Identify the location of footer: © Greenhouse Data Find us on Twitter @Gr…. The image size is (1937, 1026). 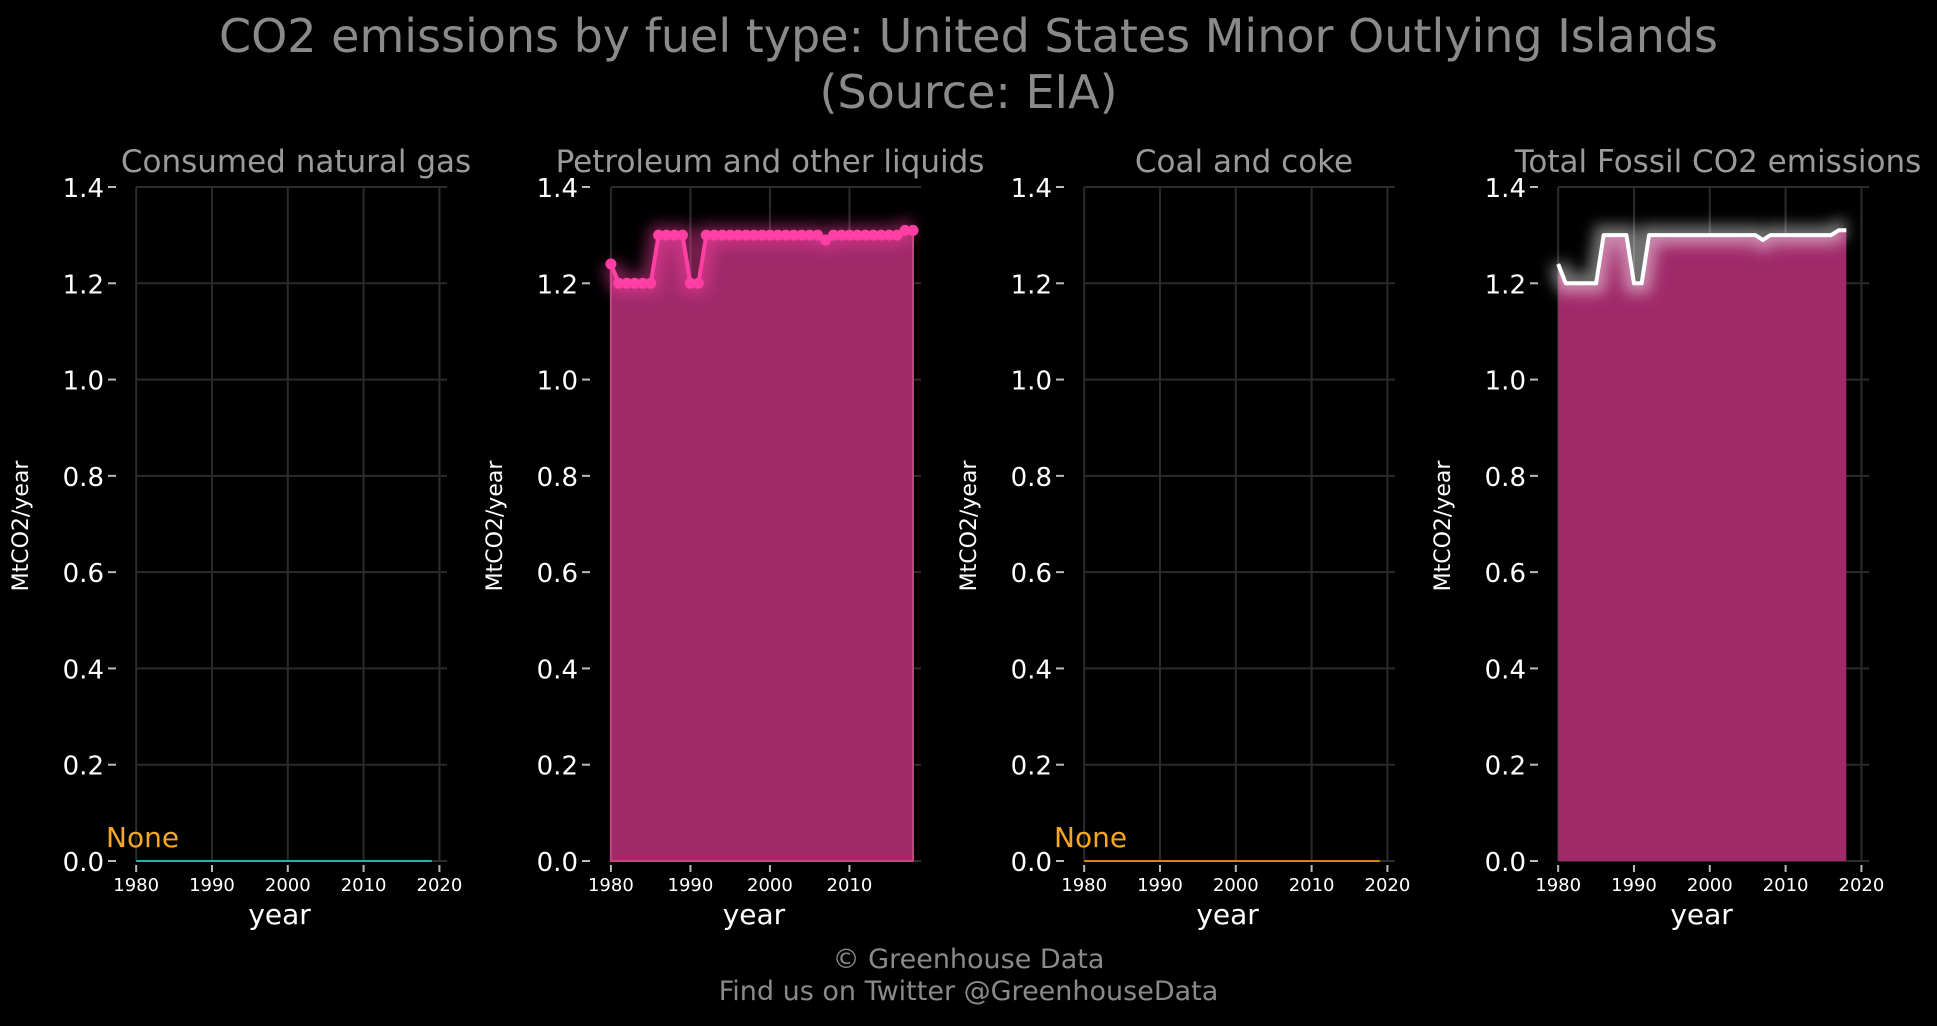
(968, 976).